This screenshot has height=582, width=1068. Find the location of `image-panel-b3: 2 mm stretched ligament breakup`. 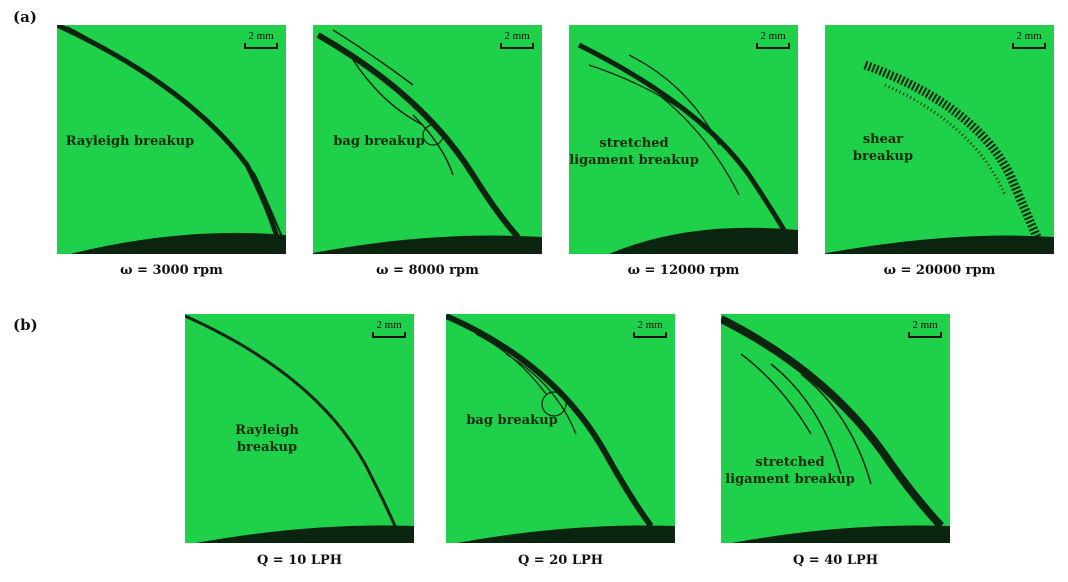

image-panel-b3: 2 mm stretched ligament breakup is located at coordinates (835, 428).